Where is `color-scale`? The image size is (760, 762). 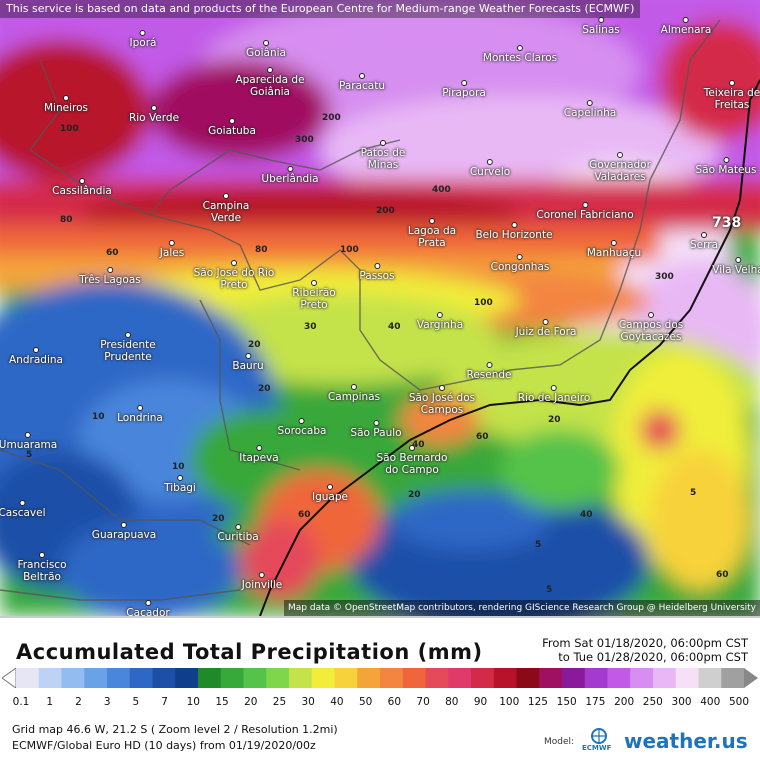
color-scale is located at coordinates (380, 678).